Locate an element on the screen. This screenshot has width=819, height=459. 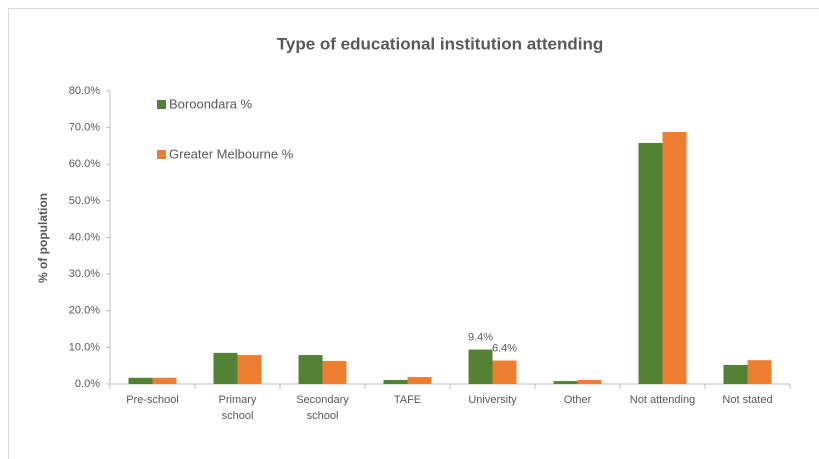
y-tick-label: 60.0% is located at coordinates (84, 164).